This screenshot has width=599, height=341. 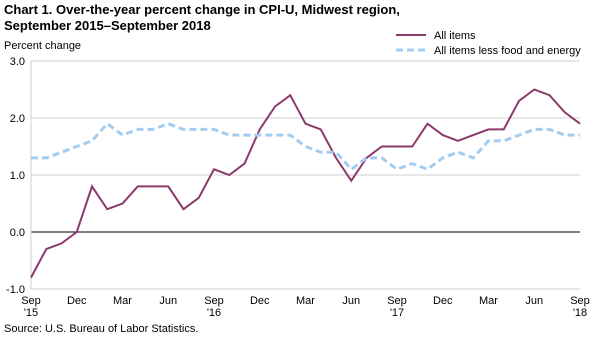 I want to click on x-tick-label: Sep '16, so click(x=214, y=307).